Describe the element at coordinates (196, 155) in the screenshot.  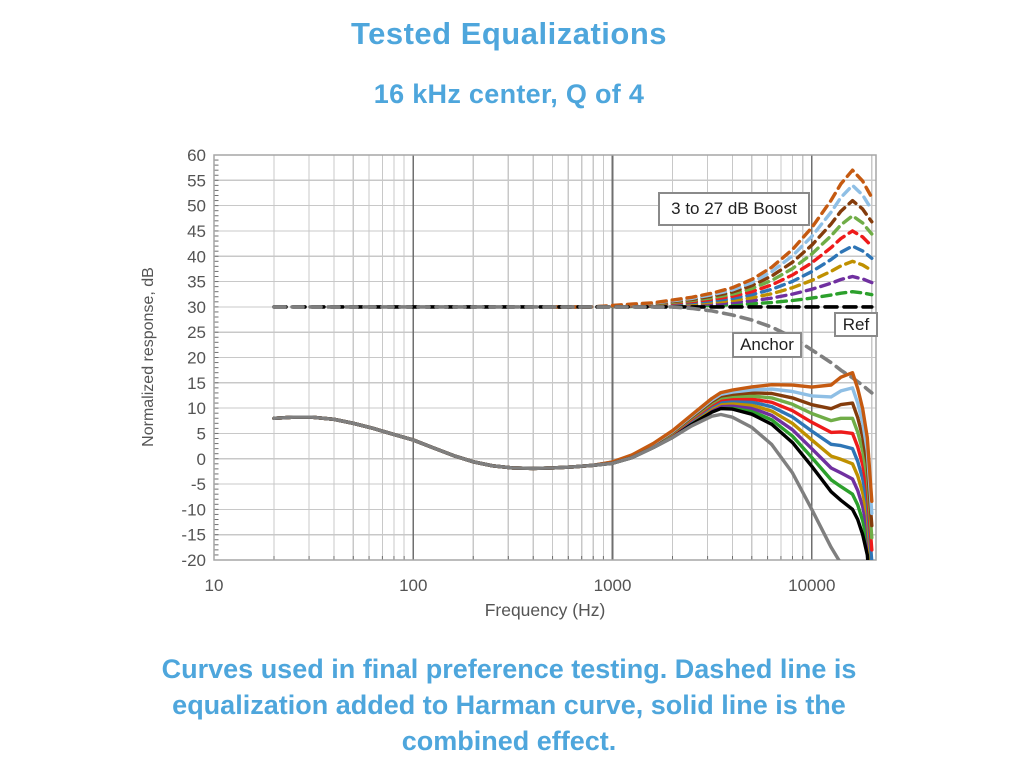
I see `y-tick-label: 60` at that location.